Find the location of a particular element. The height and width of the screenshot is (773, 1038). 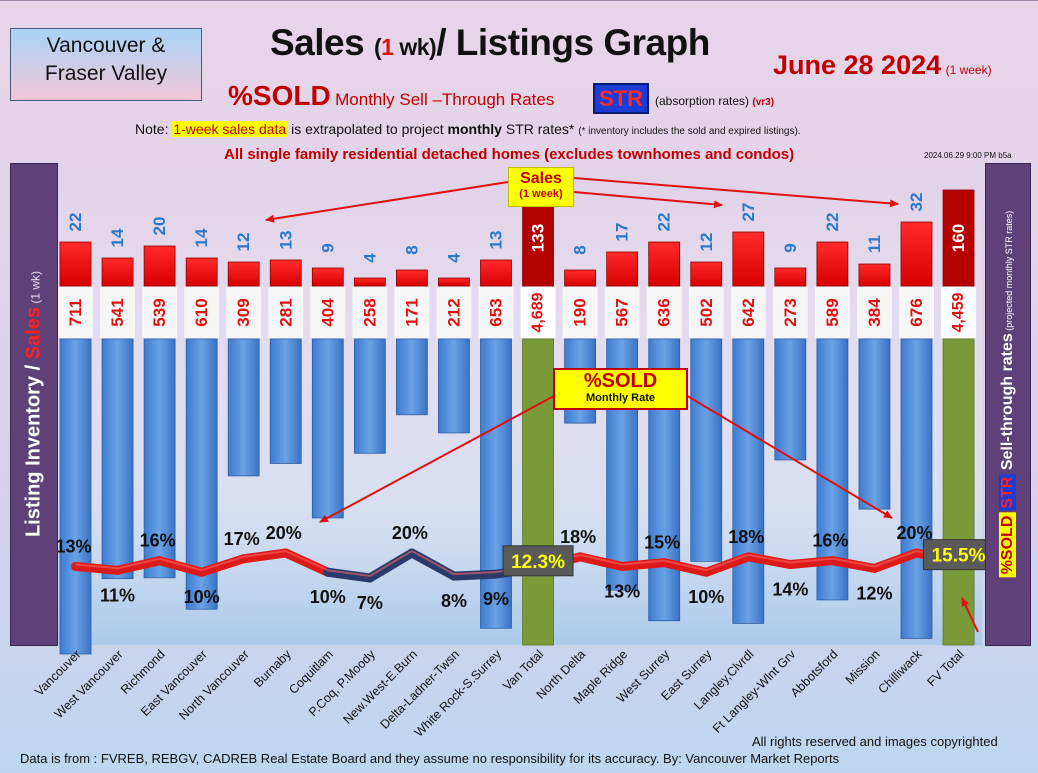

sales-label-white-rock-s-surrey: 13 is located at coordinates (496, 240).